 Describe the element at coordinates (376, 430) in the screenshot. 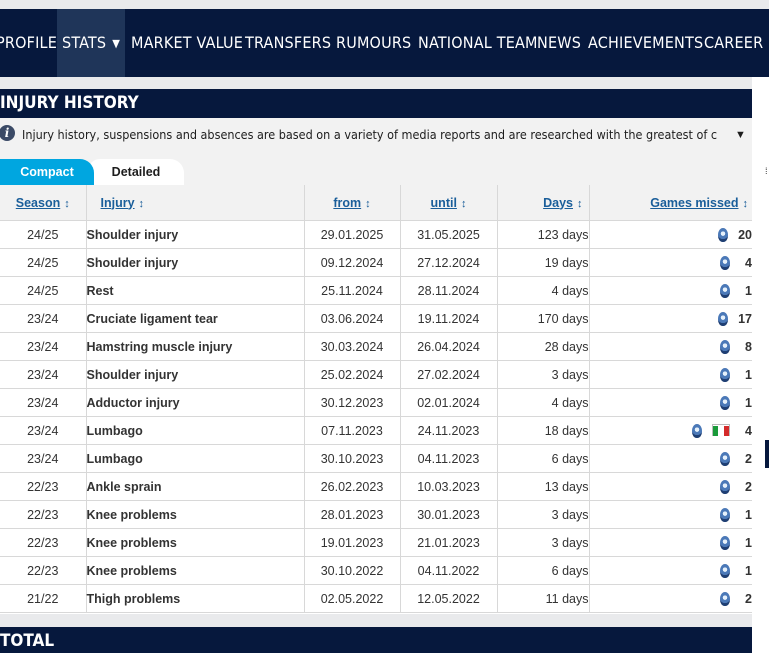

I see `table-row: 23/24 Lumbago 07.11.2023 24.11.2023 18 days 4` at that location.